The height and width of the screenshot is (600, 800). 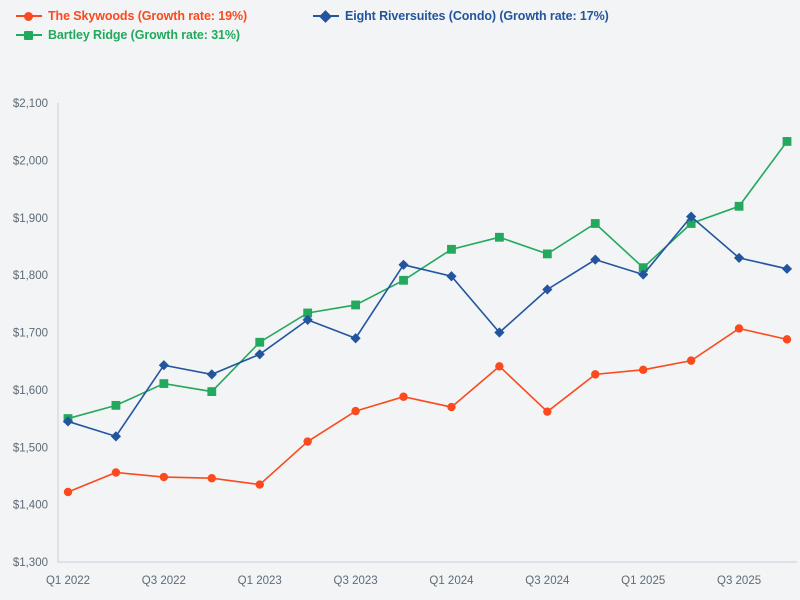 I want to click on y-tick-label: $1,400, so click(x=30, y=506).